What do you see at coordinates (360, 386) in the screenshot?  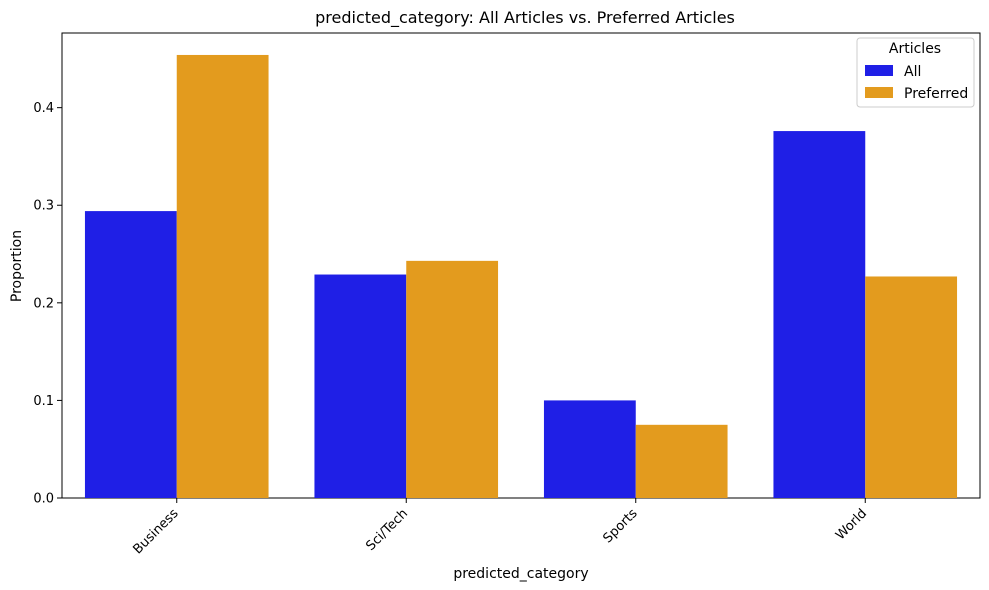 I see `bar-all-sci-tech` at bounding box center [360, 386].